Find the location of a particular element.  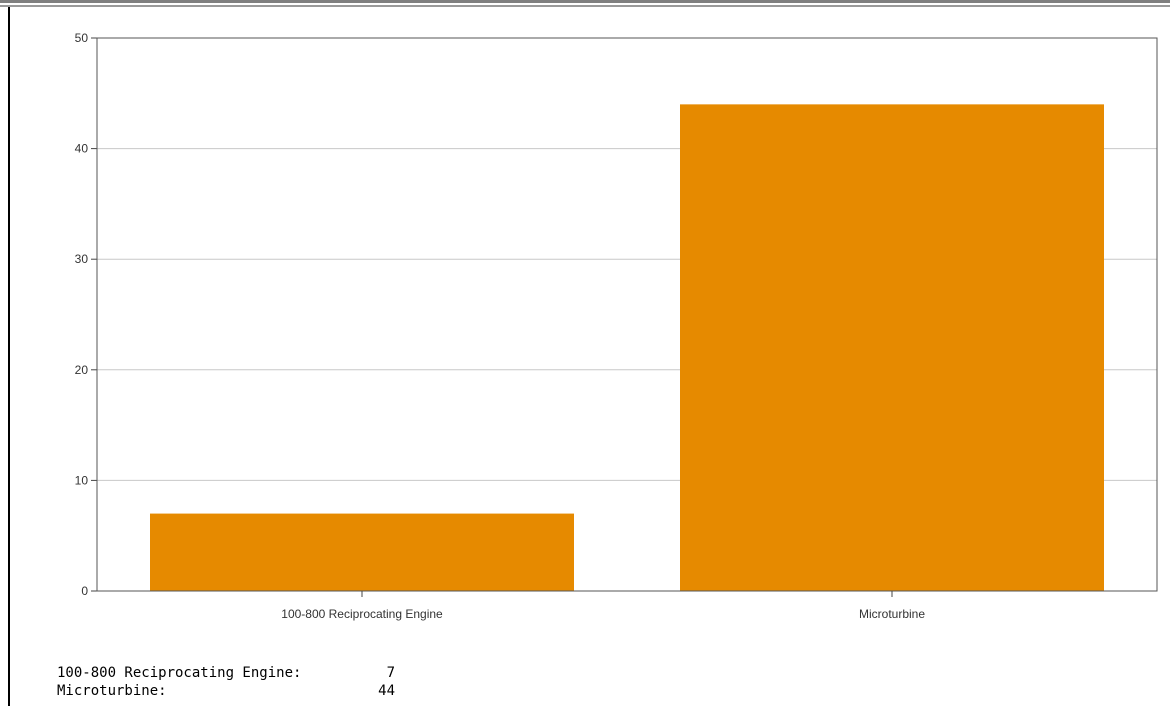

x-tick-label: Microturbine is located at coordinates (892, 614).